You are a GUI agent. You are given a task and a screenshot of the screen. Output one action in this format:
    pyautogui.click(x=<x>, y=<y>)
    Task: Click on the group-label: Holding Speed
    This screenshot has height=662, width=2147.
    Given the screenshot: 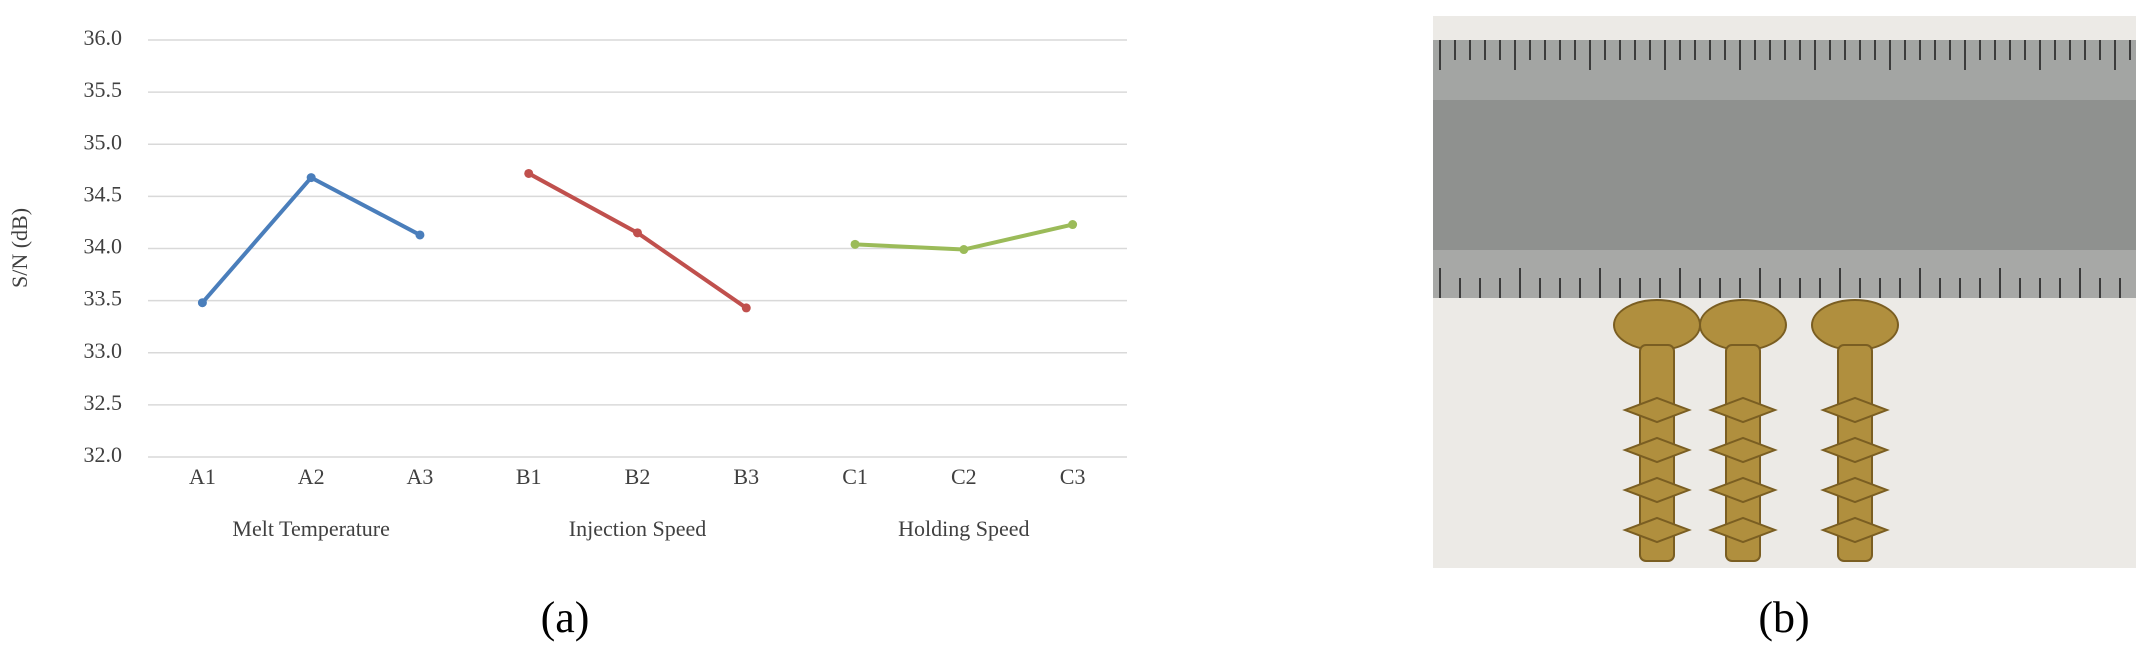 What is the action you would take?
    pyautogui.click(x=963, y=528)
    